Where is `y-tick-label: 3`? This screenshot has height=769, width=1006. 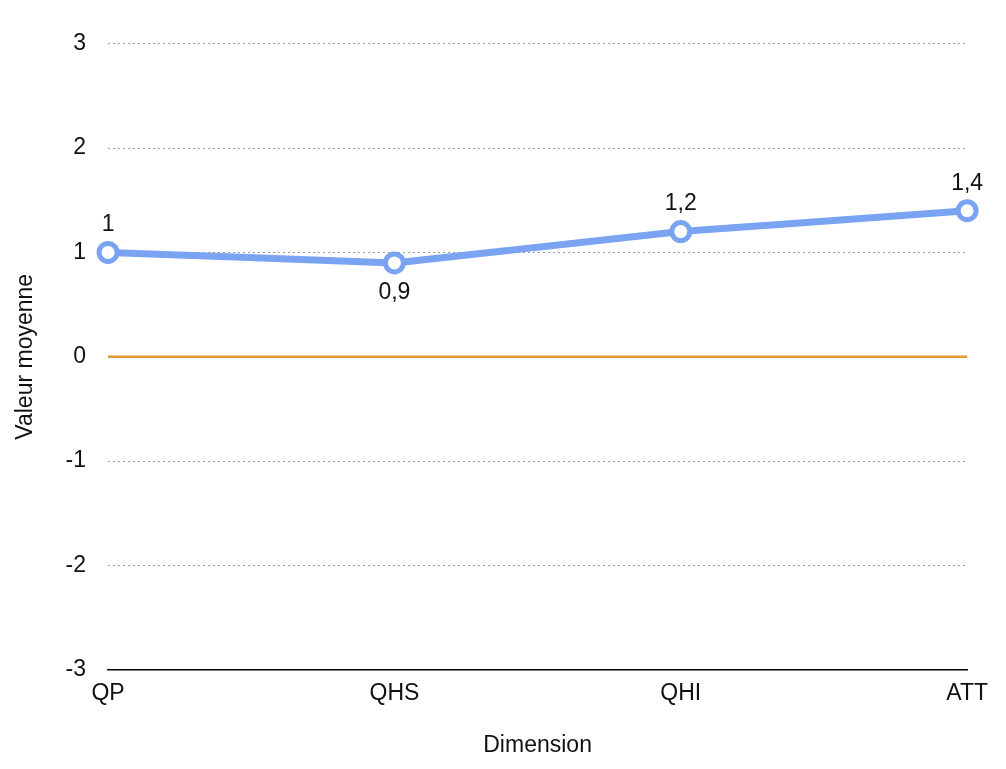 y-tick-label: 3 is located at coordinates (80, 42).